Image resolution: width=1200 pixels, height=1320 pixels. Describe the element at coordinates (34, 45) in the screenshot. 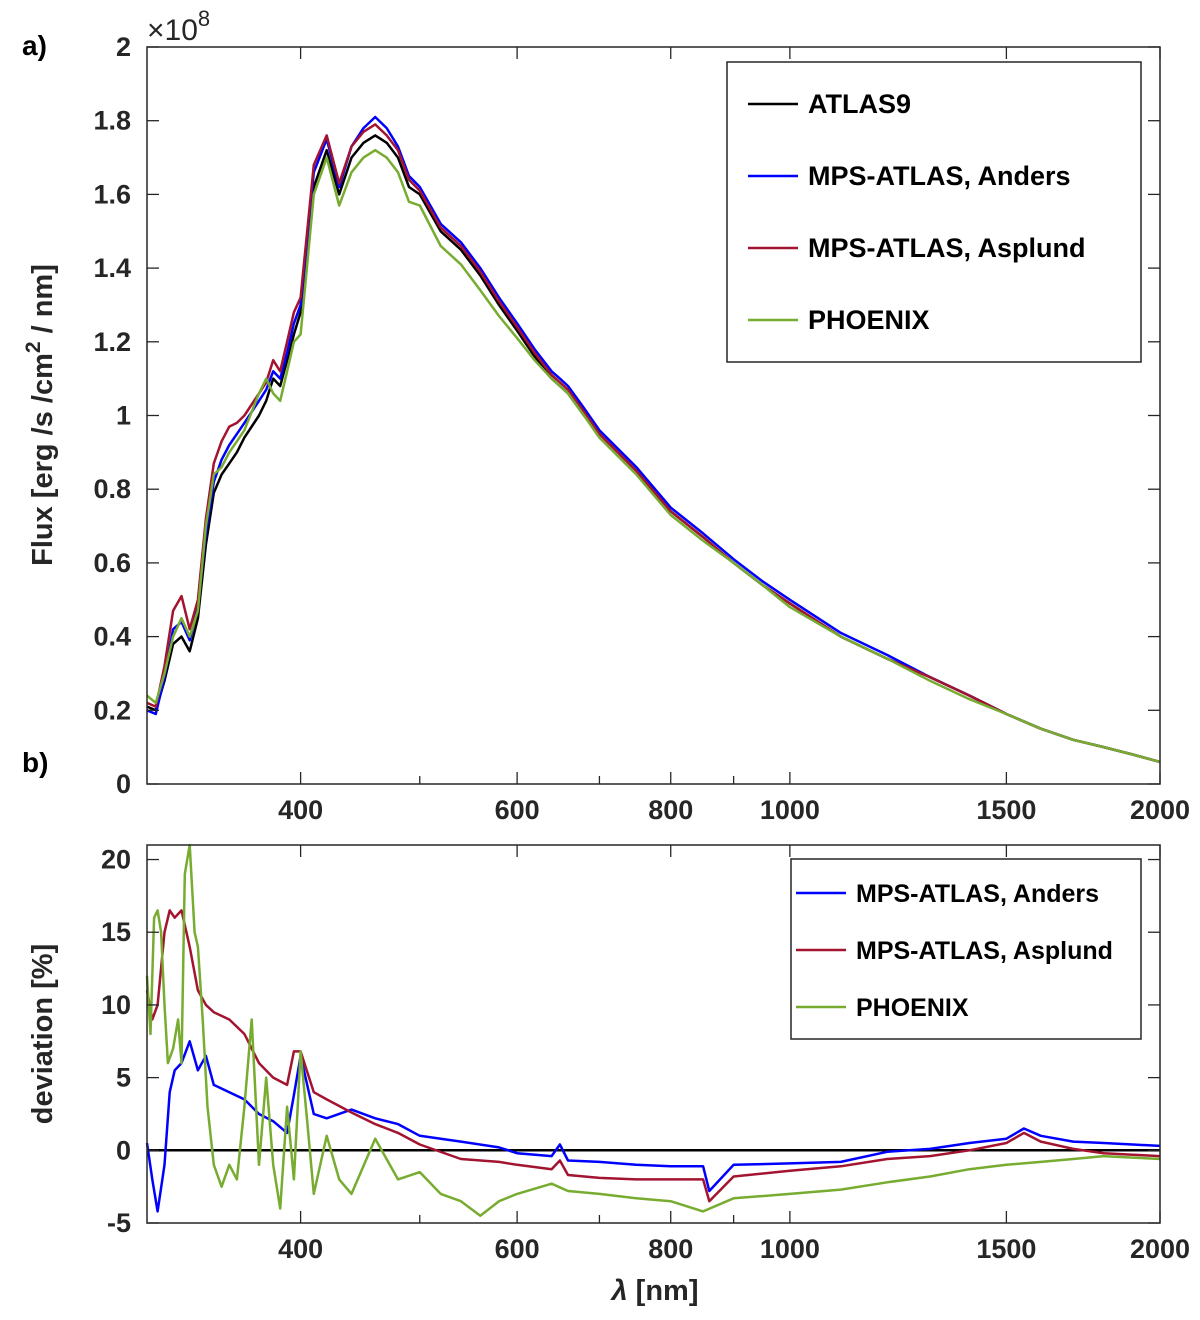

I see `panel-a-label: a)` at that location.